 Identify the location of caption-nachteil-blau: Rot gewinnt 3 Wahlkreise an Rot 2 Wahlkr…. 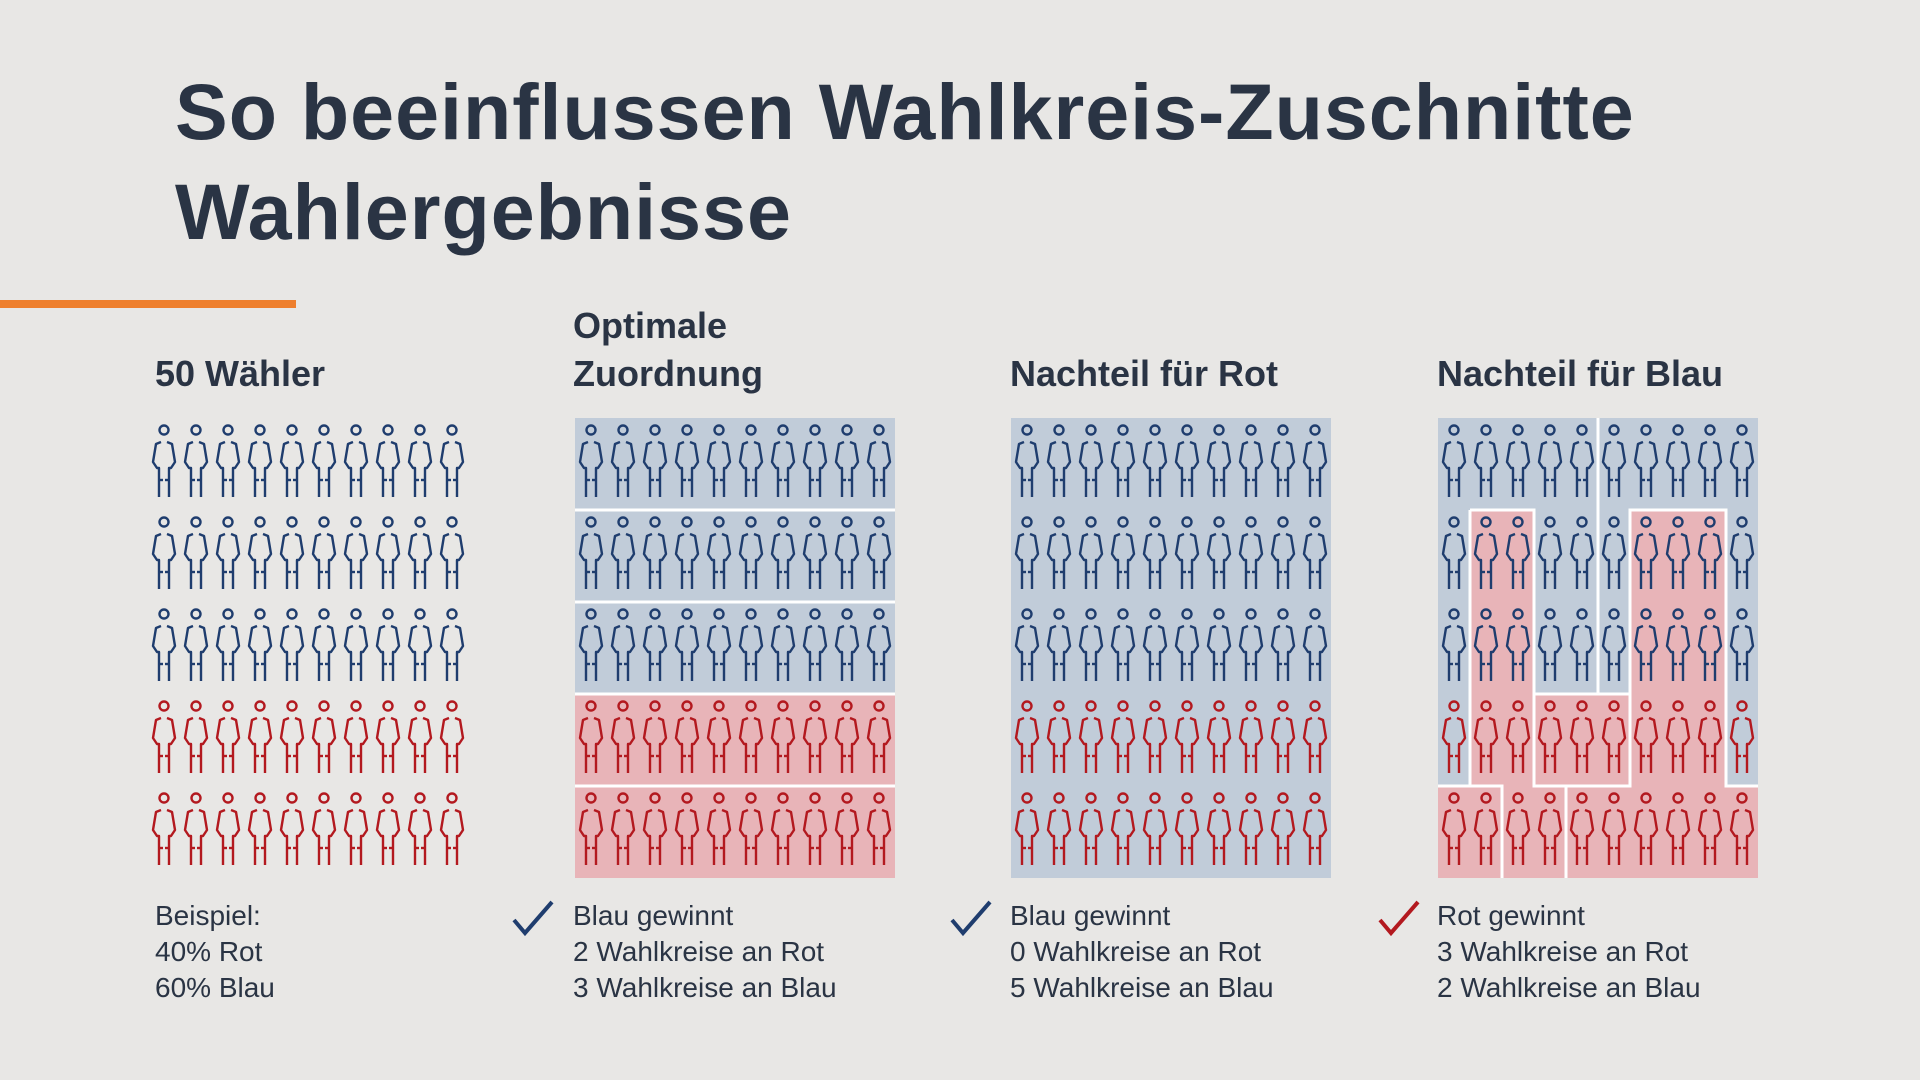
(1569, 952).